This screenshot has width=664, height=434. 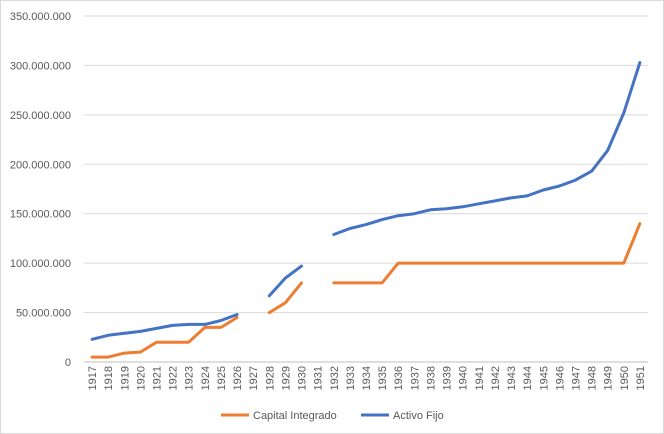 What do you see at coordinates (222, 378) in the screenshot?
I see `x-tick-label: 1925` at bounding box center [222, 378].